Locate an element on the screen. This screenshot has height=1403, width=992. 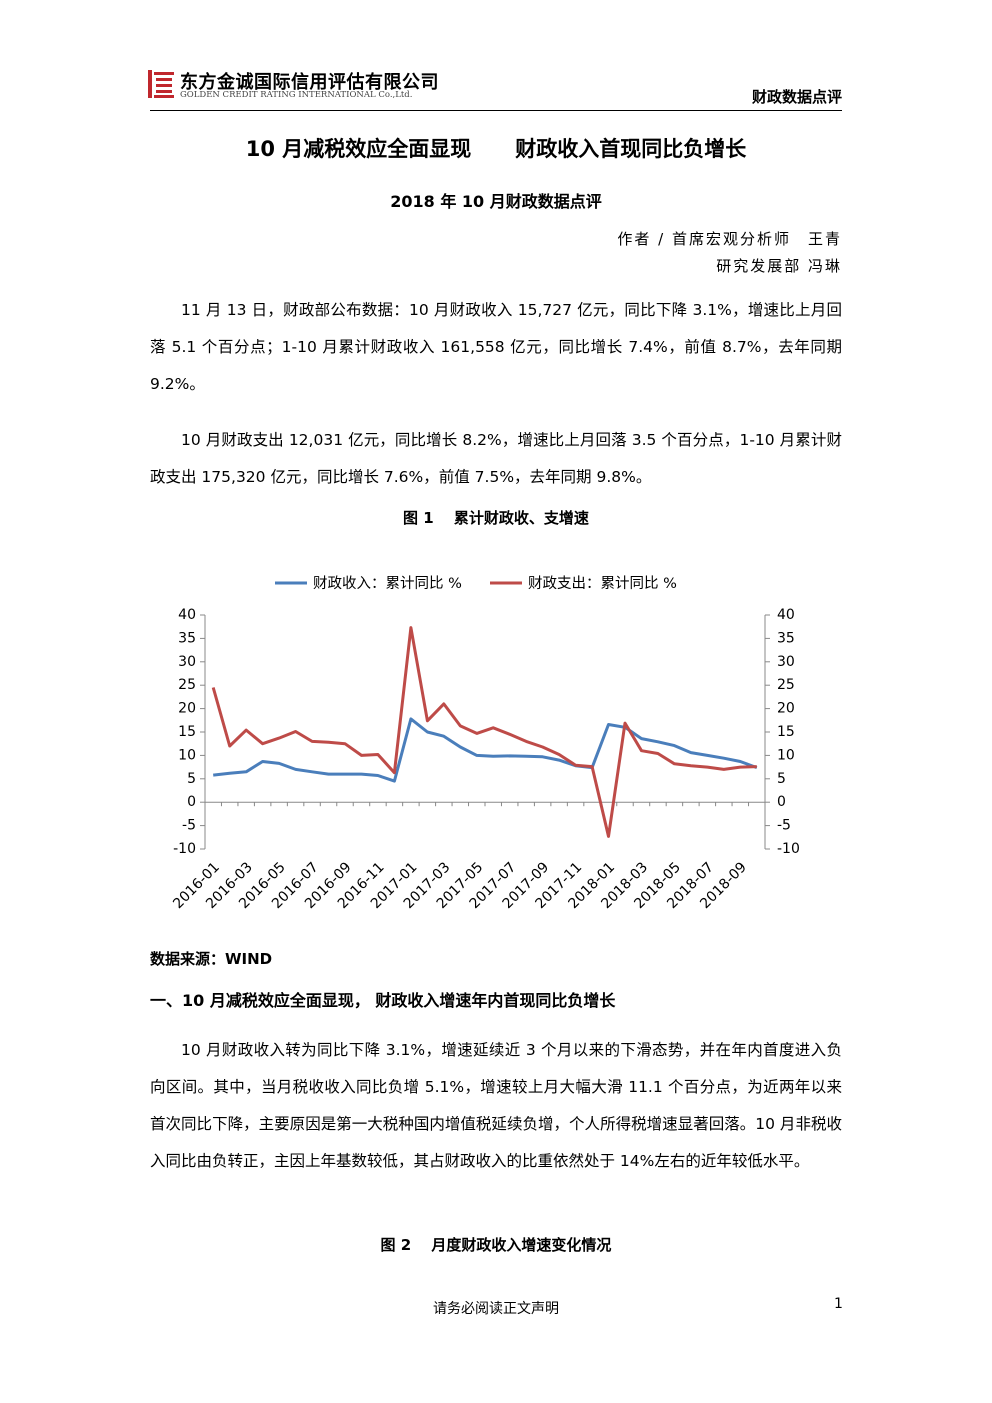
logo-icon is located at coordinates (161, 84).